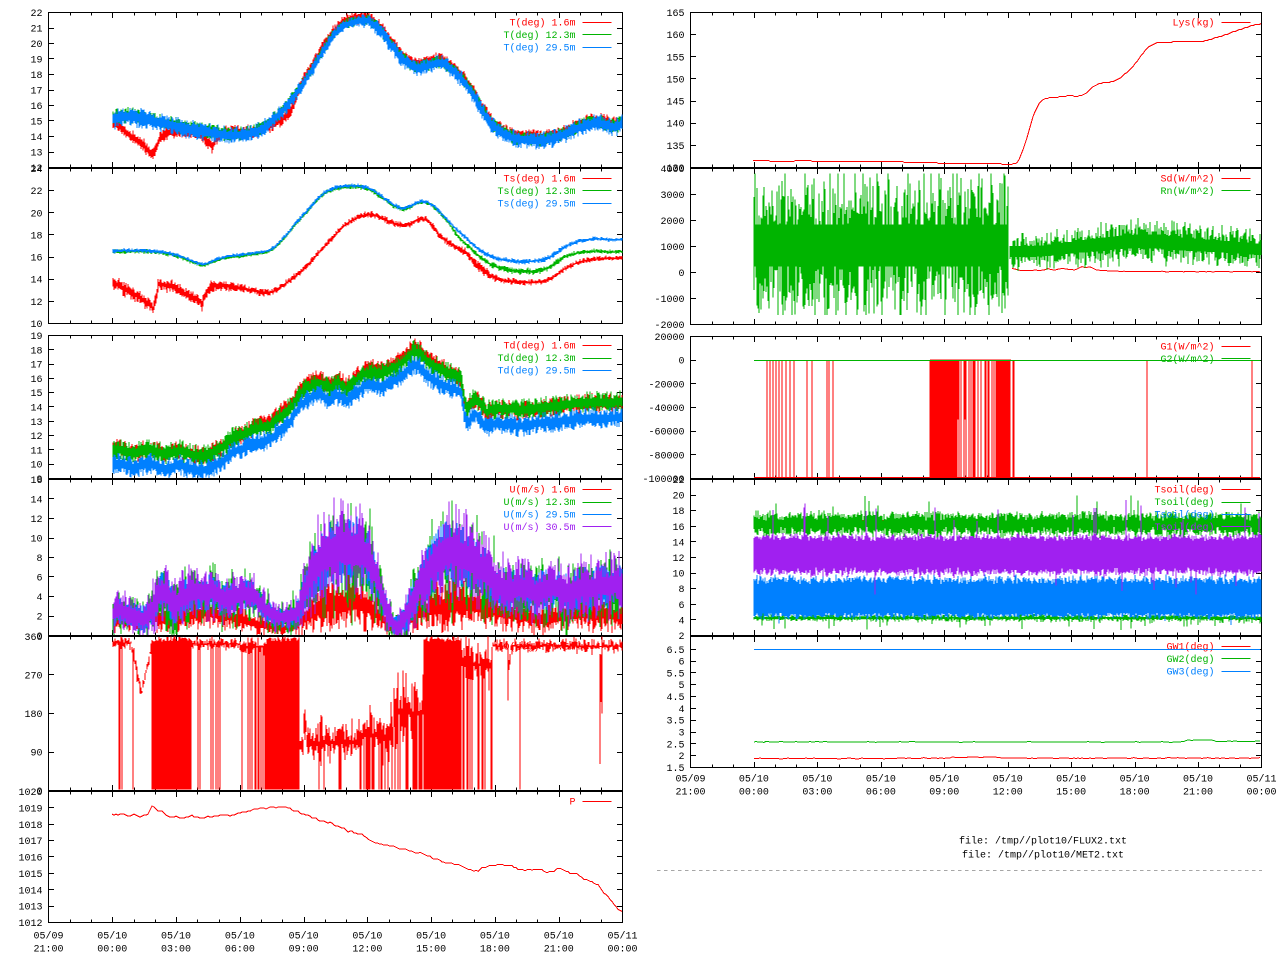  Describe the element at coordinates (539, 36) in the screenshot. I see `svg-text: T(deg) 12.3m` at that location.